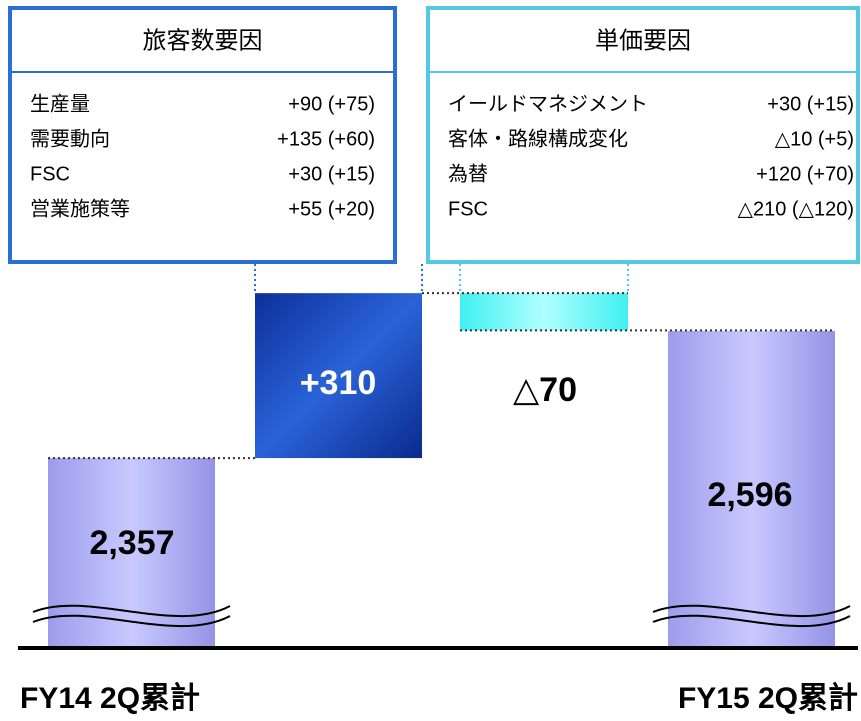 The image size is (861, 721). What do you see at coordinates (545, 390) in the screenshot?
I see `value-label: △70` at bounding box center [545, 390].